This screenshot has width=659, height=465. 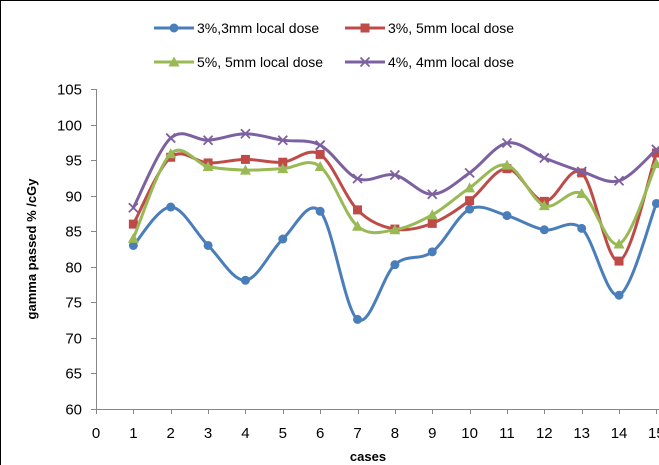 What do you see at coordinates (432, 433) in the screenshot?
I see `x-tick-label: 9` at bounding box center [432, 433].